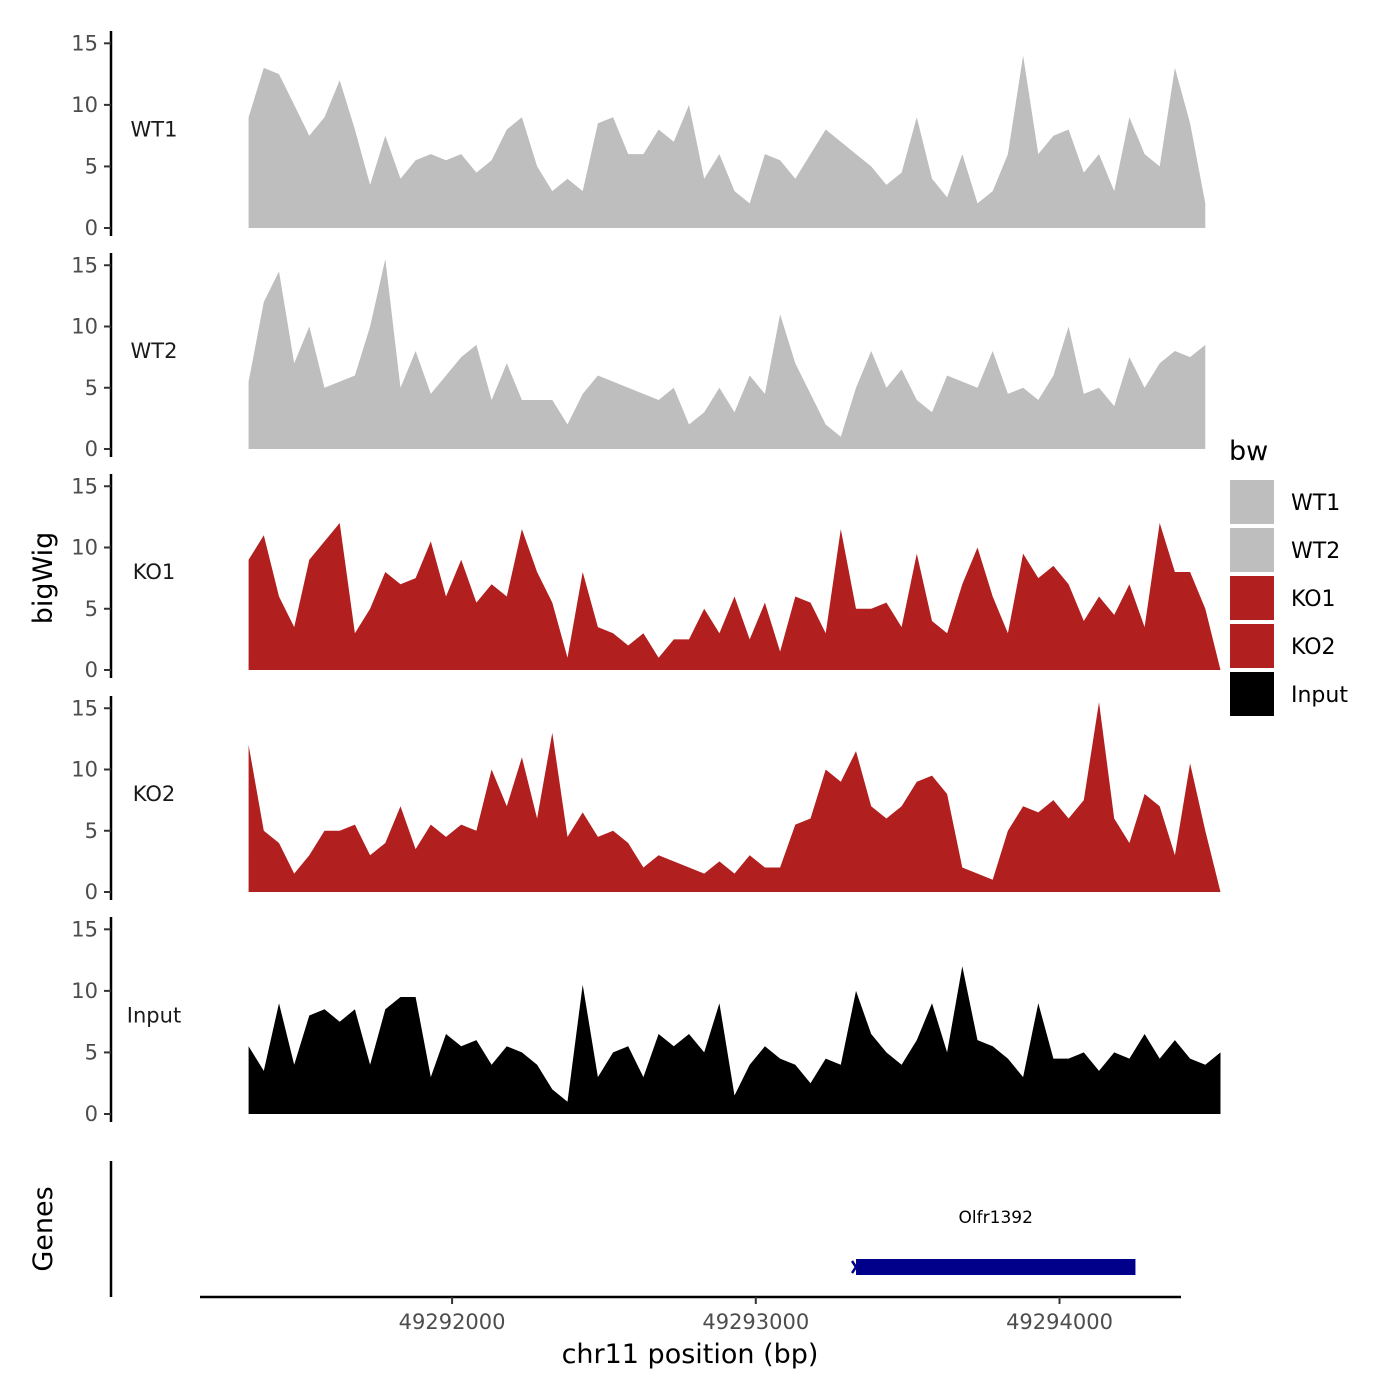 This screenshot has height=1400, width=1400. Describe the element at coordinates (1313, 647) in the screenshot. I see `legend-label: KO2` at that location.